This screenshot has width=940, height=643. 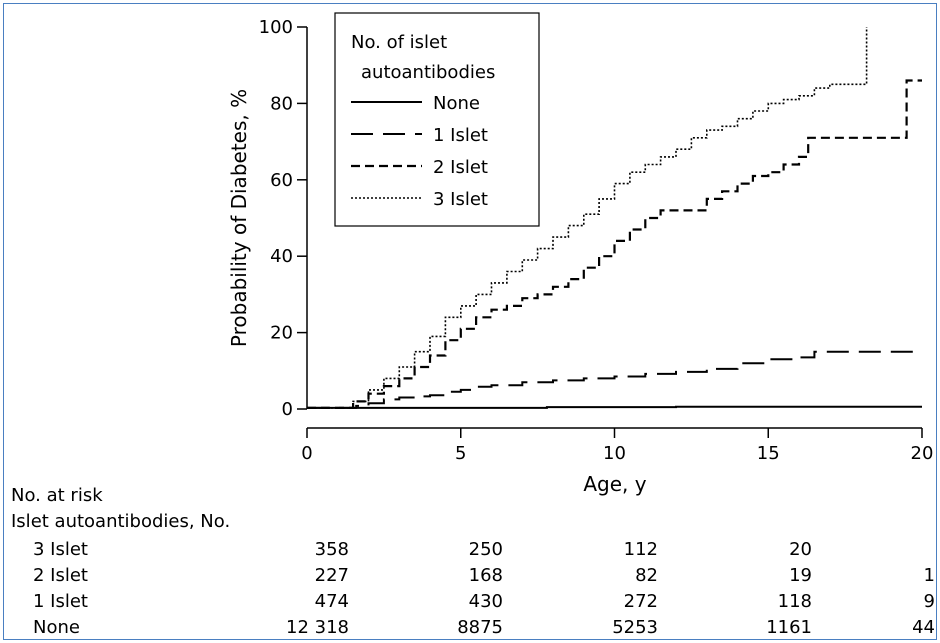 I want to click on at-risk-cell-2-4: 9, so click(x=929, y=601).